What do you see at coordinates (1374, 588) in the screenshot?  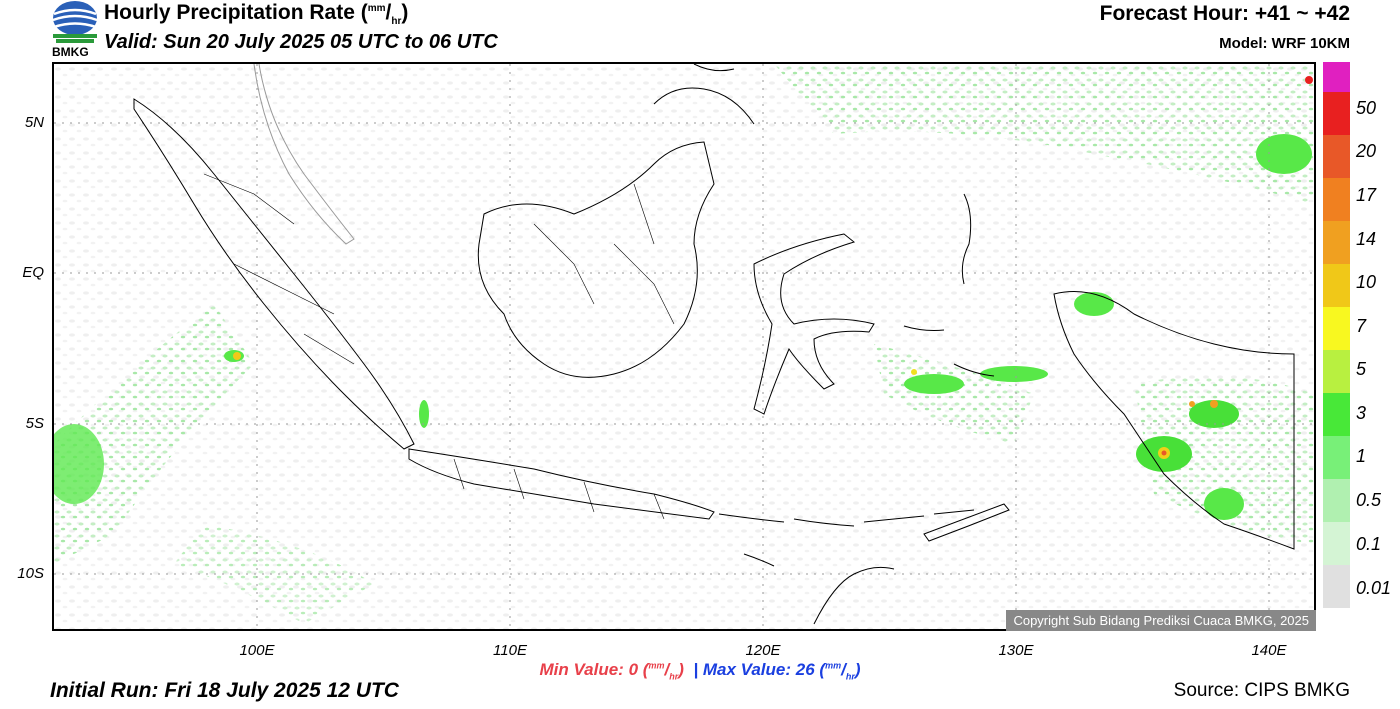 I see `colorbar-label-0-01: 0.01` at bounding box center [1374, 588].